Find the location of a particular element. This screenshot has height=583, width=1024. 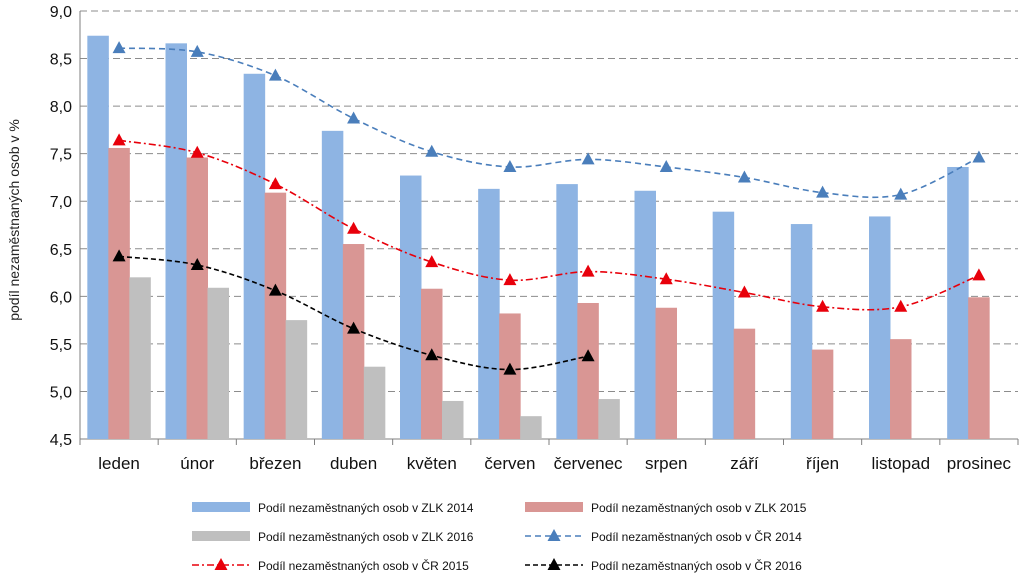

y-tick-label: 5,0 is located at coordinates (61, 392).